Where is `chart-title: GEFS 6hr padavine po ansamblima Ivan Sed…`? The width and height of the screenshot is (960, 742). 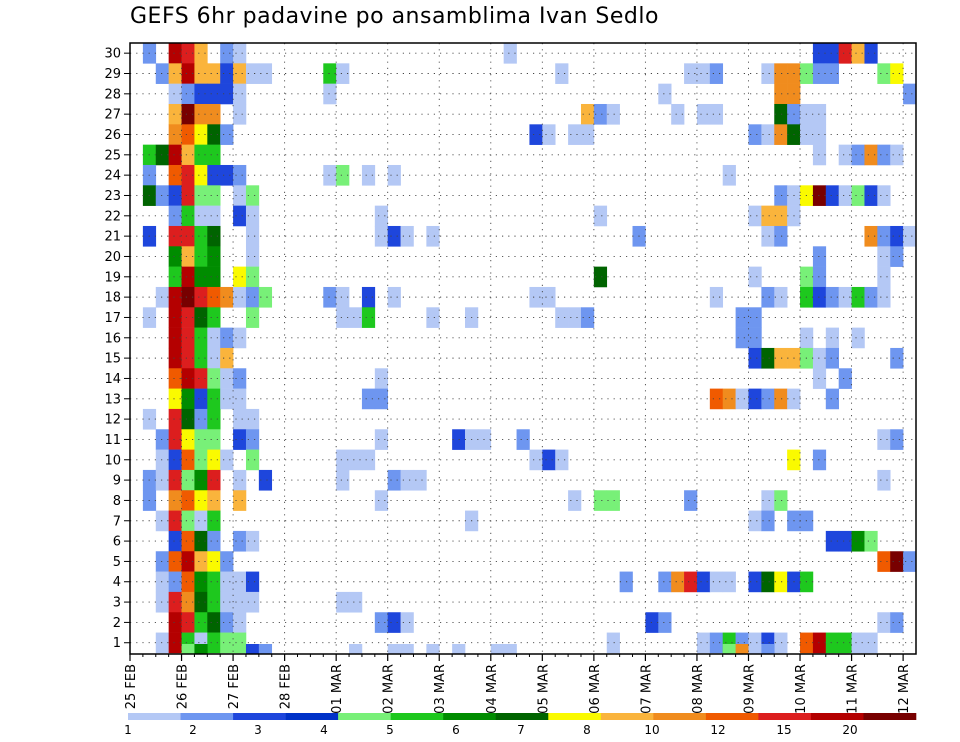
chart-title: GEFS 6hr padavine po ansamblima Ivan Sed… is located at coordinates (394, 16).